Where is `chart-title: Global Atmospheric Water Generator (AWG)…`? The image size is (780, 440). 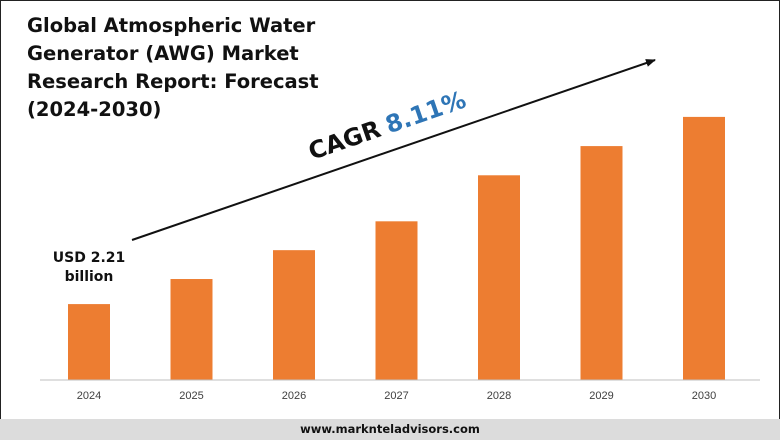 chart-title: Global Atmospheric Water Generator (AWG)… is located at coordinates (177, 68).